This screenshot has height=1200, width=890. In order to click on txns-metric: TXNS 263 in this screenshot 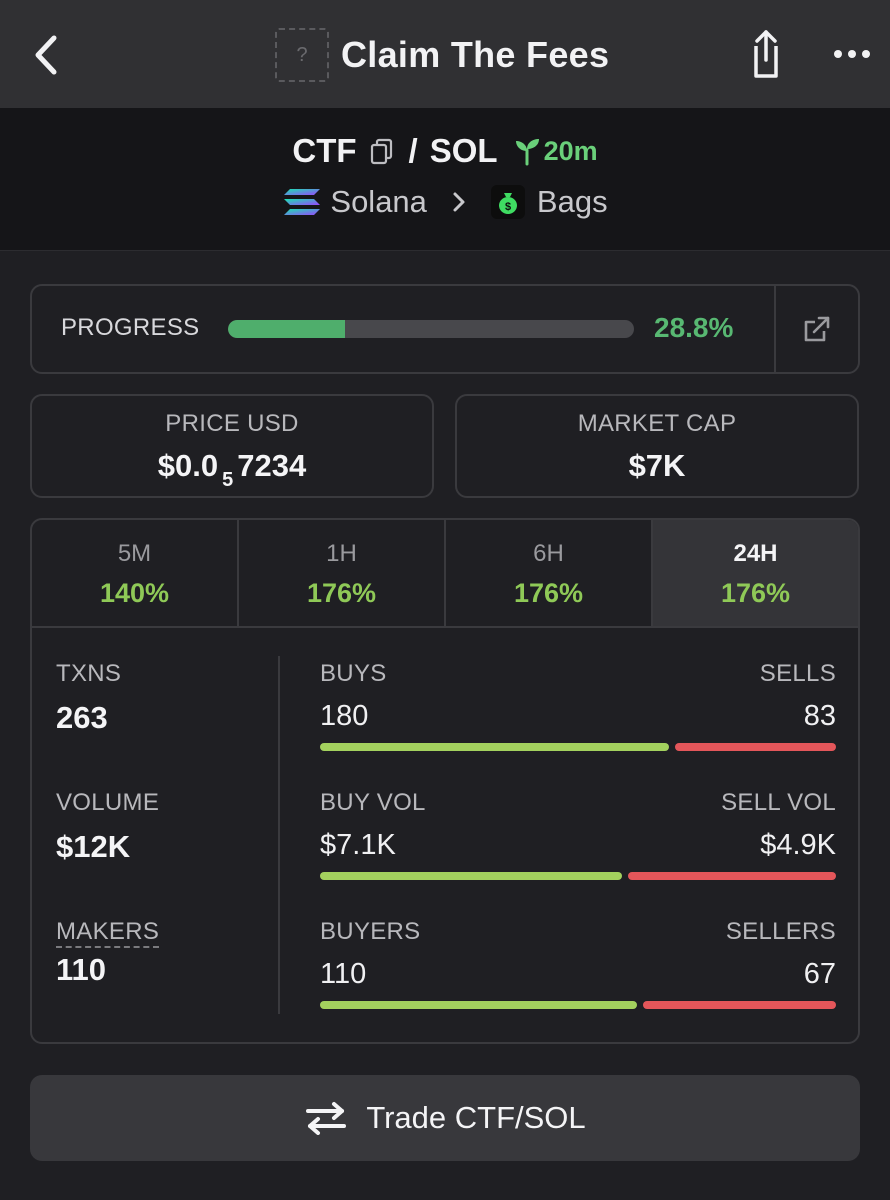, I will do `click(88, 698)`.